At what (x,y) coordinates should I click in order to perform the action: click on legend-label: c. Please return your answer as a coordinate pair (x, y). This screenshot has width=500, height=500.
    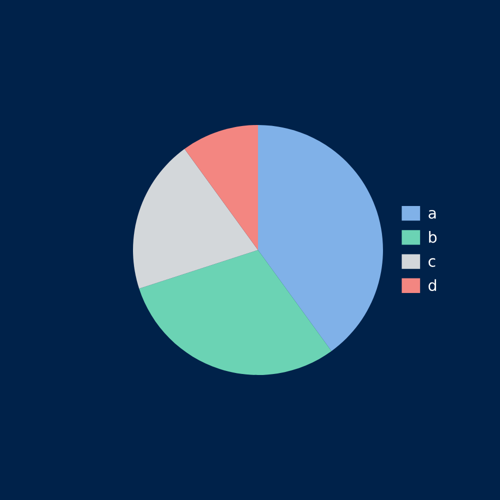
    Looking at the image, I should click on (432, 262).